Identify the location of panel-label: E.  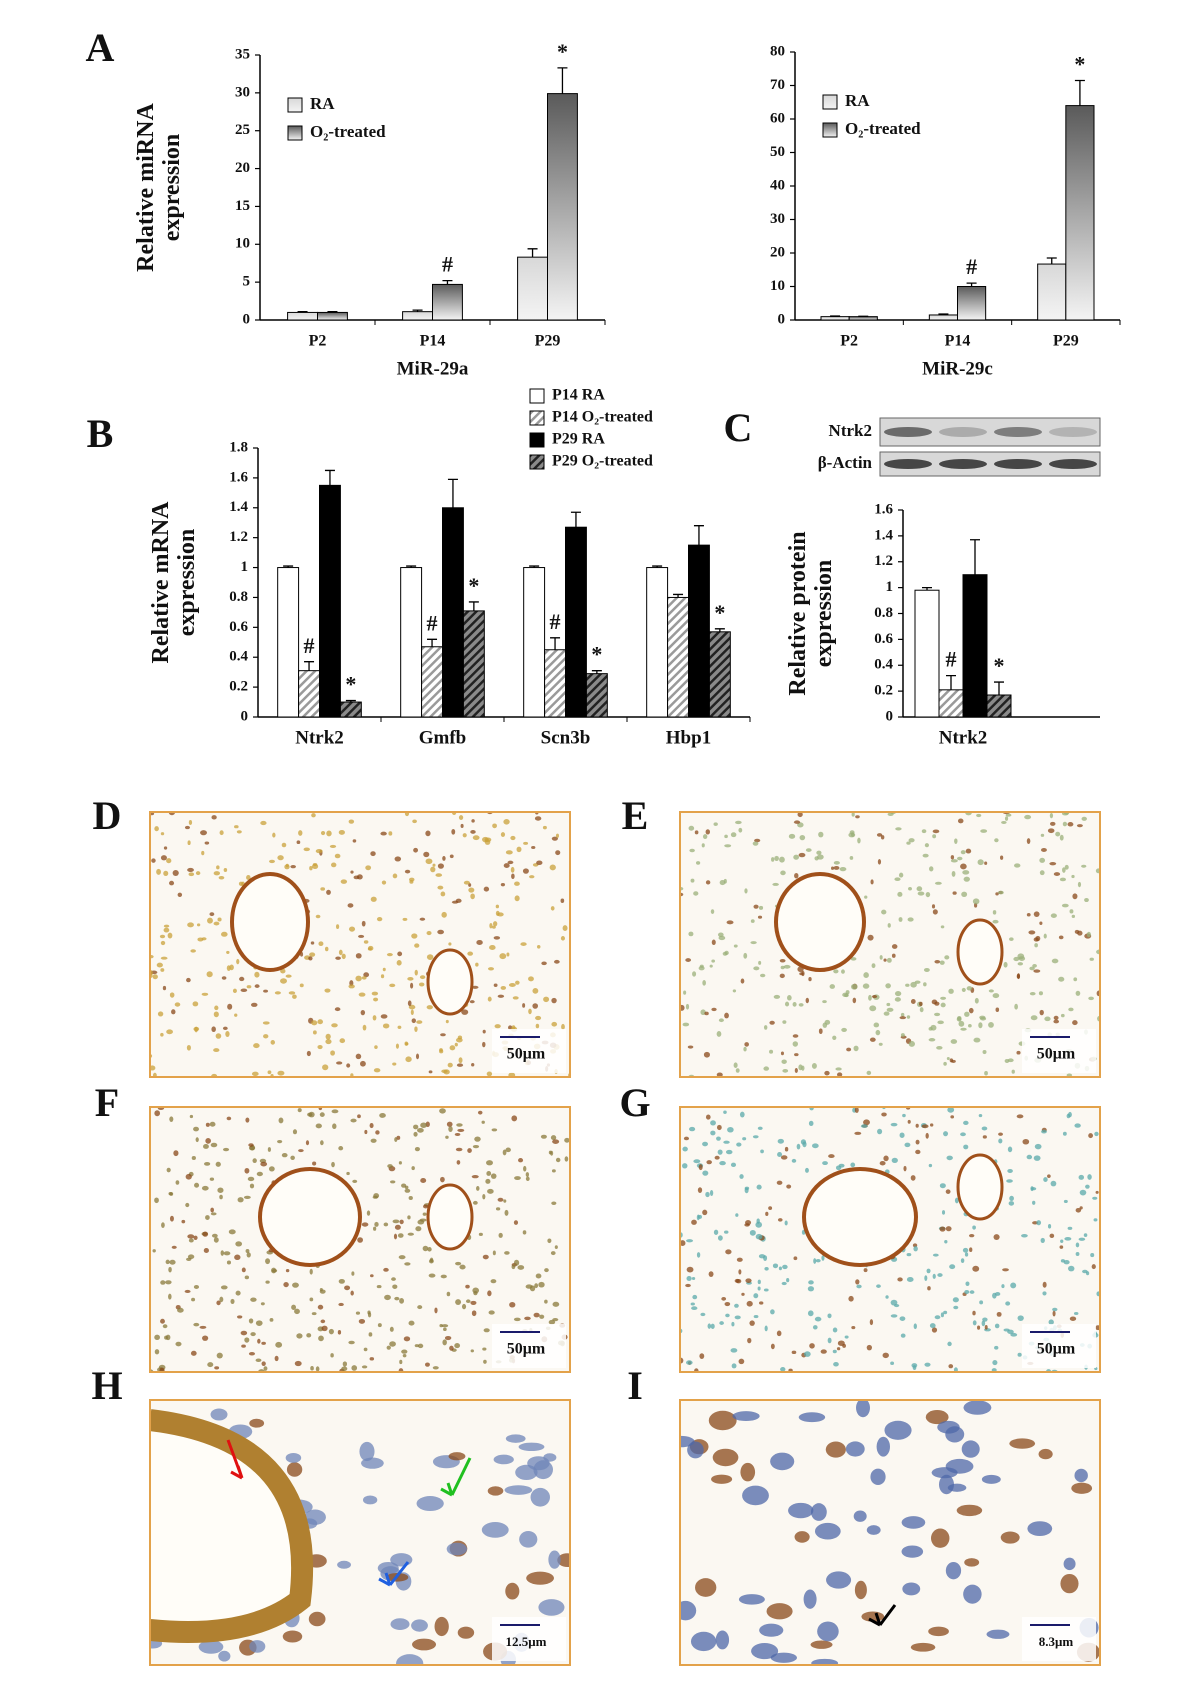
(635, 815).